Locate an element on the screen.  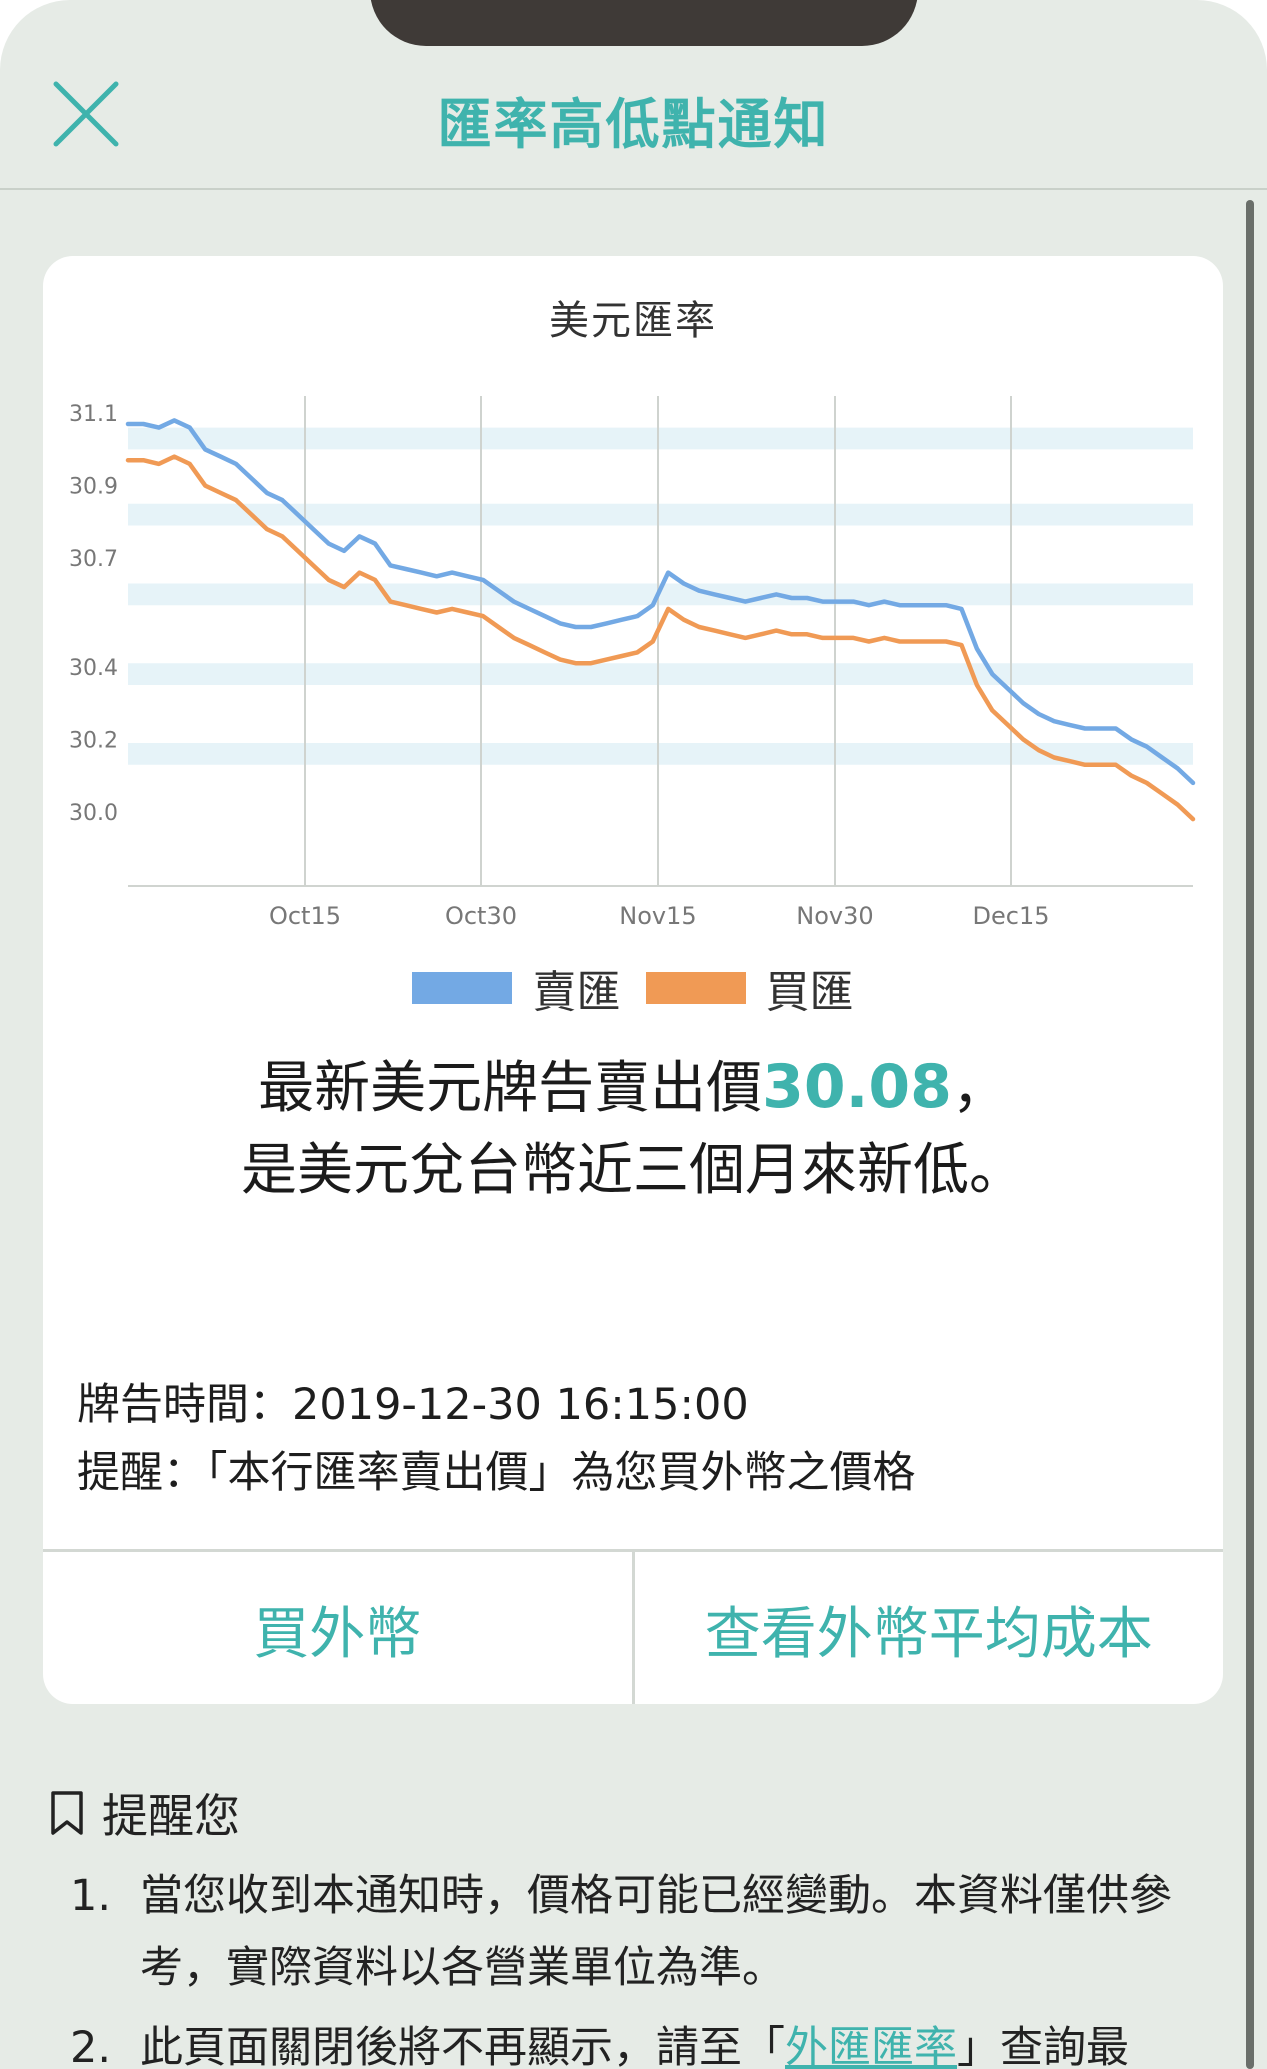
y-tick-label: 30.4 is located at coordinates (93, 668).